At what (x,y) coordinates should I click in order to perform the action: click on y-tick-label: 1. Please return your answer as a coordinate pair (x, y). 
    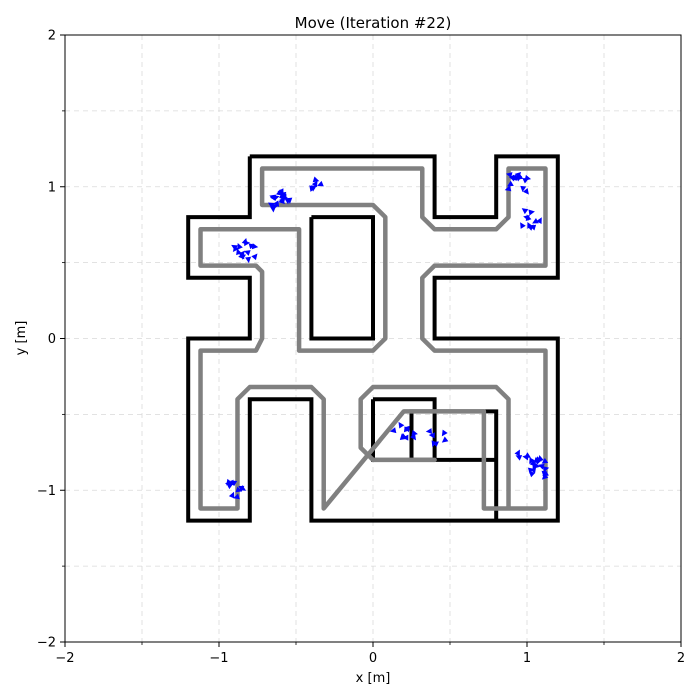
    Looking at the image, I should click on (52, 187).